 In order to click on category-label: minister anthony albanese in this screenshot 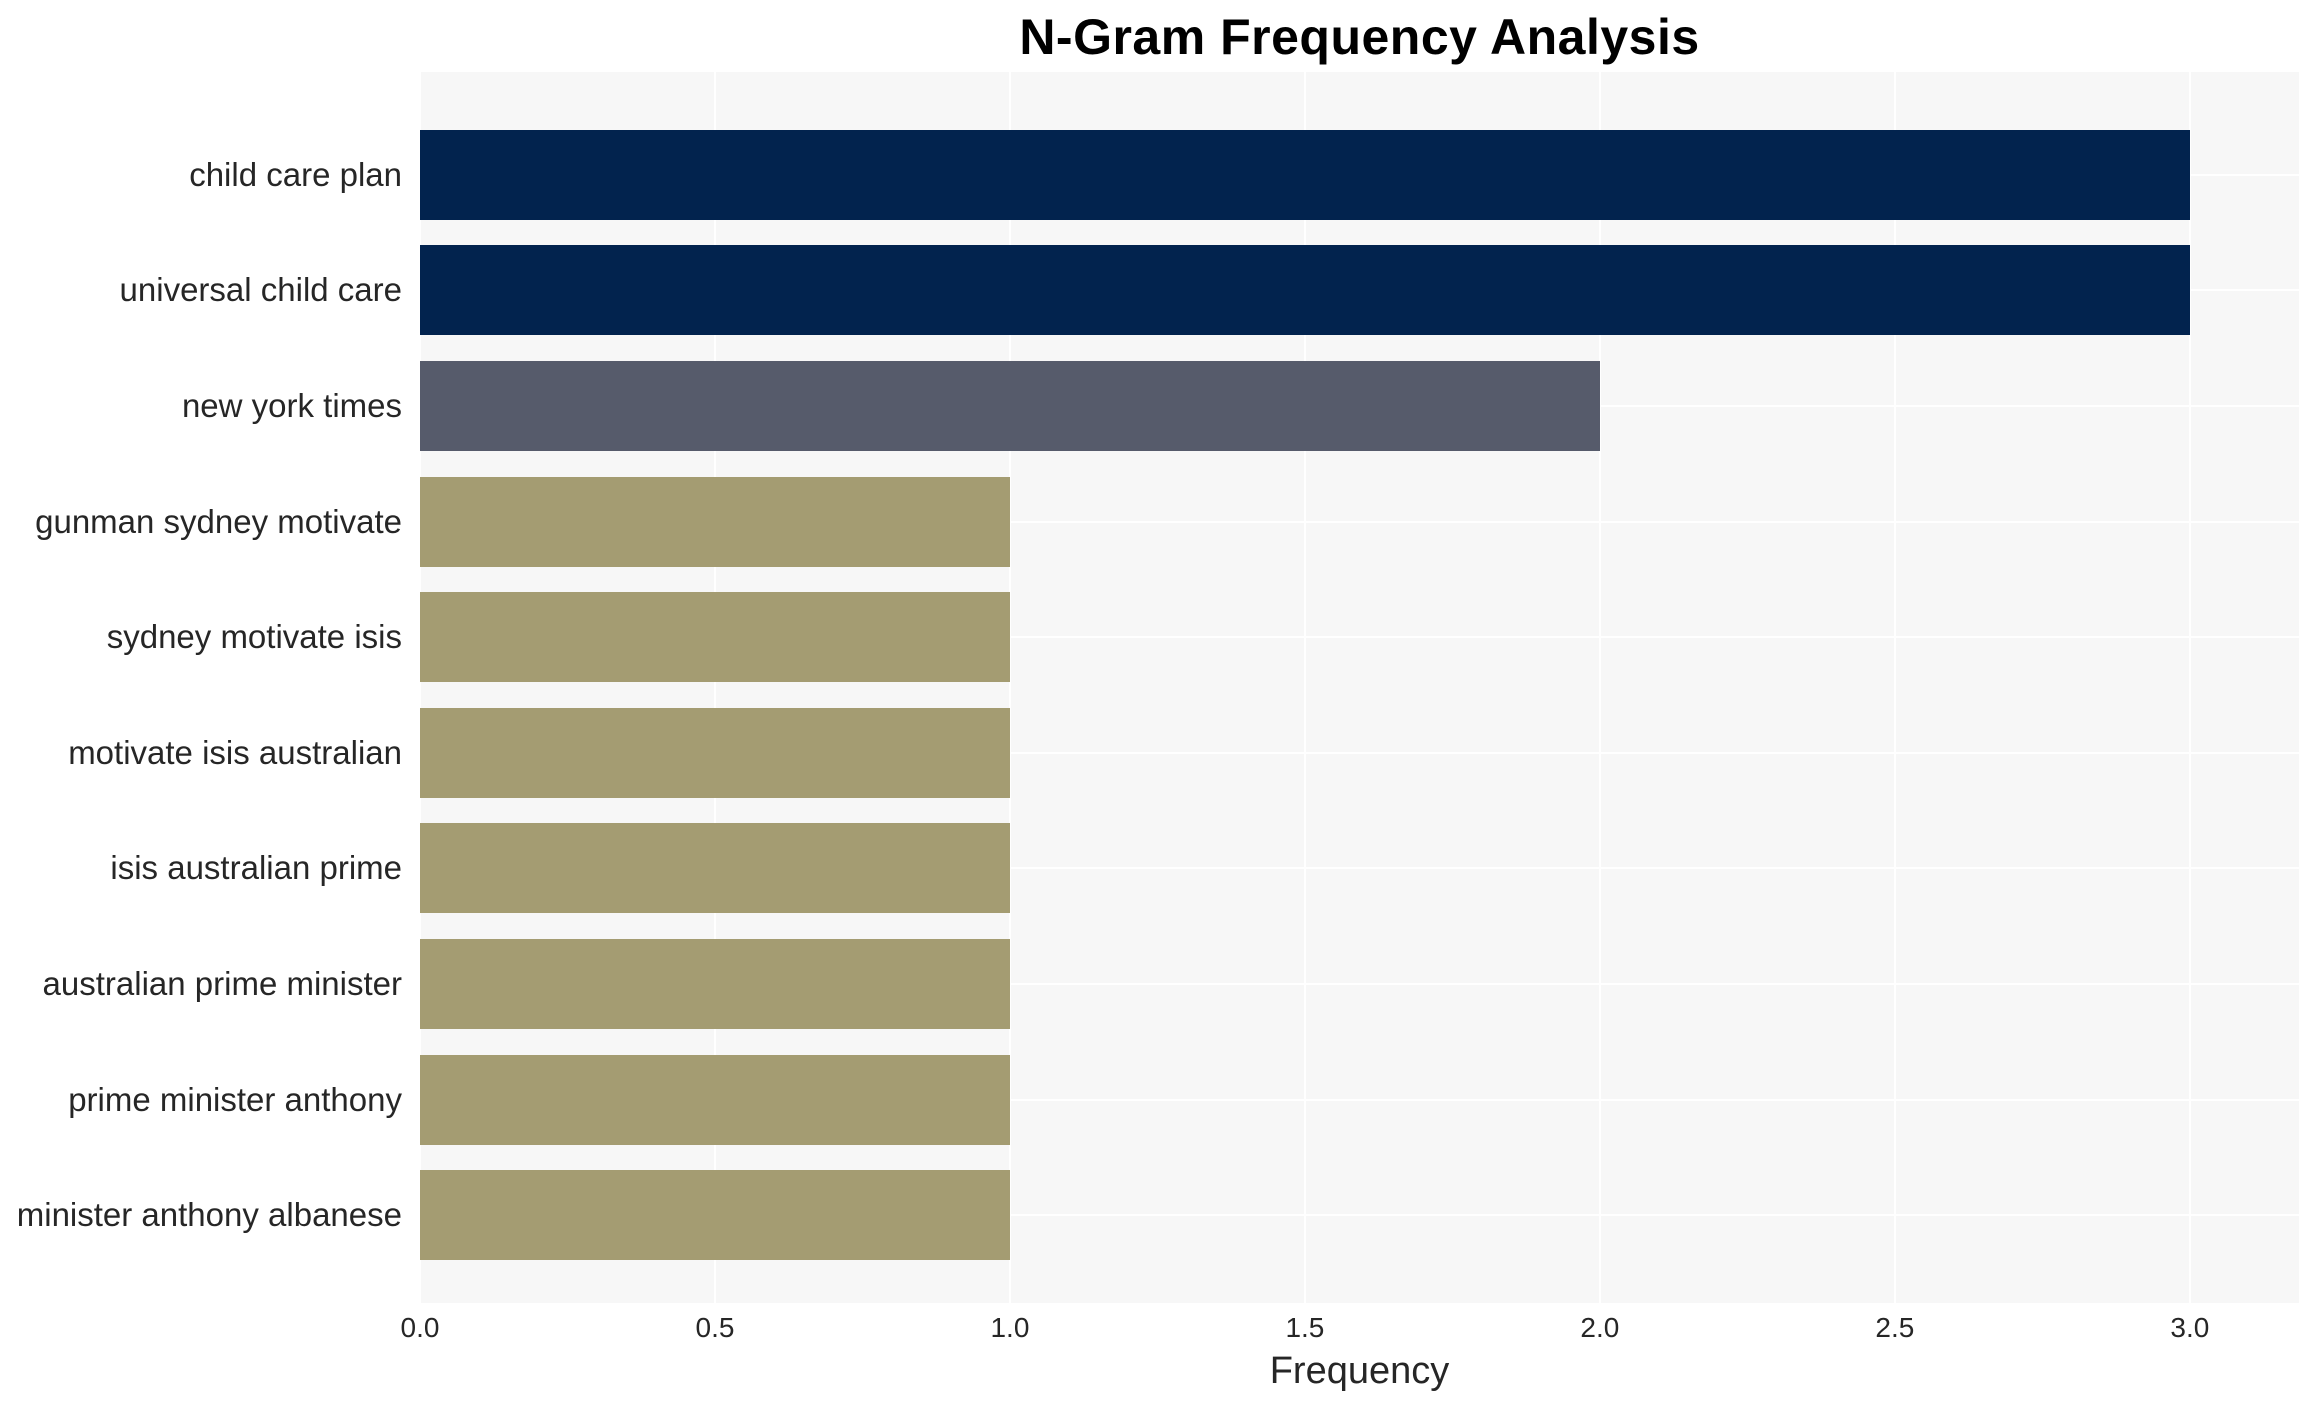, I will do `click(209, 1215)`.